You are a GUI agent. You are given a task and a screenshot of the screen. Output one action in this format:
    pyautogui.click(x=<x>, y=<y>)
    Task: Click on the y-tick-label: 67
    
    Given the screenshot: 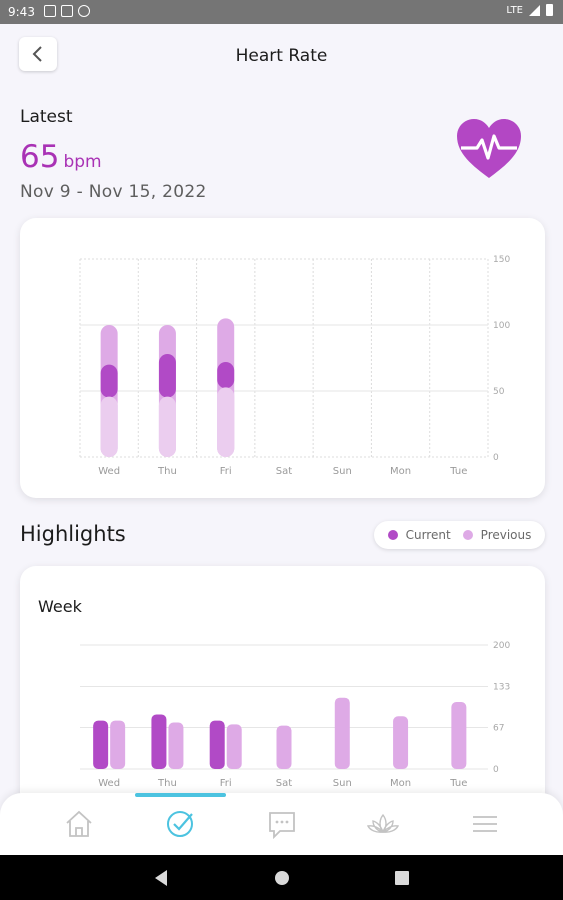 What is the action you would take?
    pyautogui.click(x=498, y=728)
    